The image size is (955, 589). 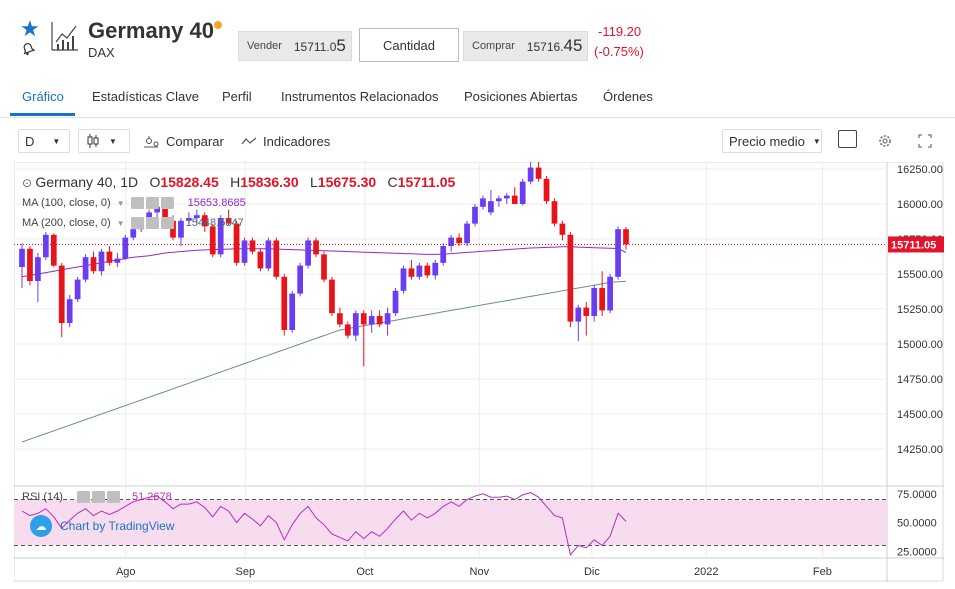 What do you see at coordinates (183, 141) in the screenshot?
I see `compare-button: Comparar` at bounding box center [183, 141].